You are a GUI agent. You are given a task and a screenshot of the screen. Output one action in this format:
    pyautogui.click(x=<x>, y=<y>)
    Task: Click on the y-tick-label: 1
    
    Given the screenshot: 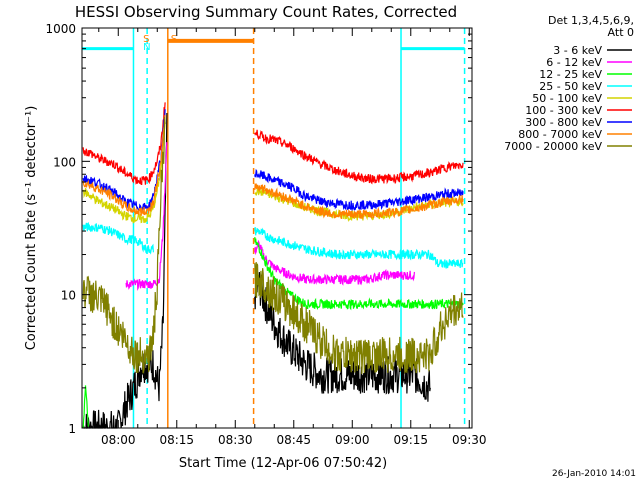 What is the action you would take?
    pyautogui.click(x=72, y=429)
    